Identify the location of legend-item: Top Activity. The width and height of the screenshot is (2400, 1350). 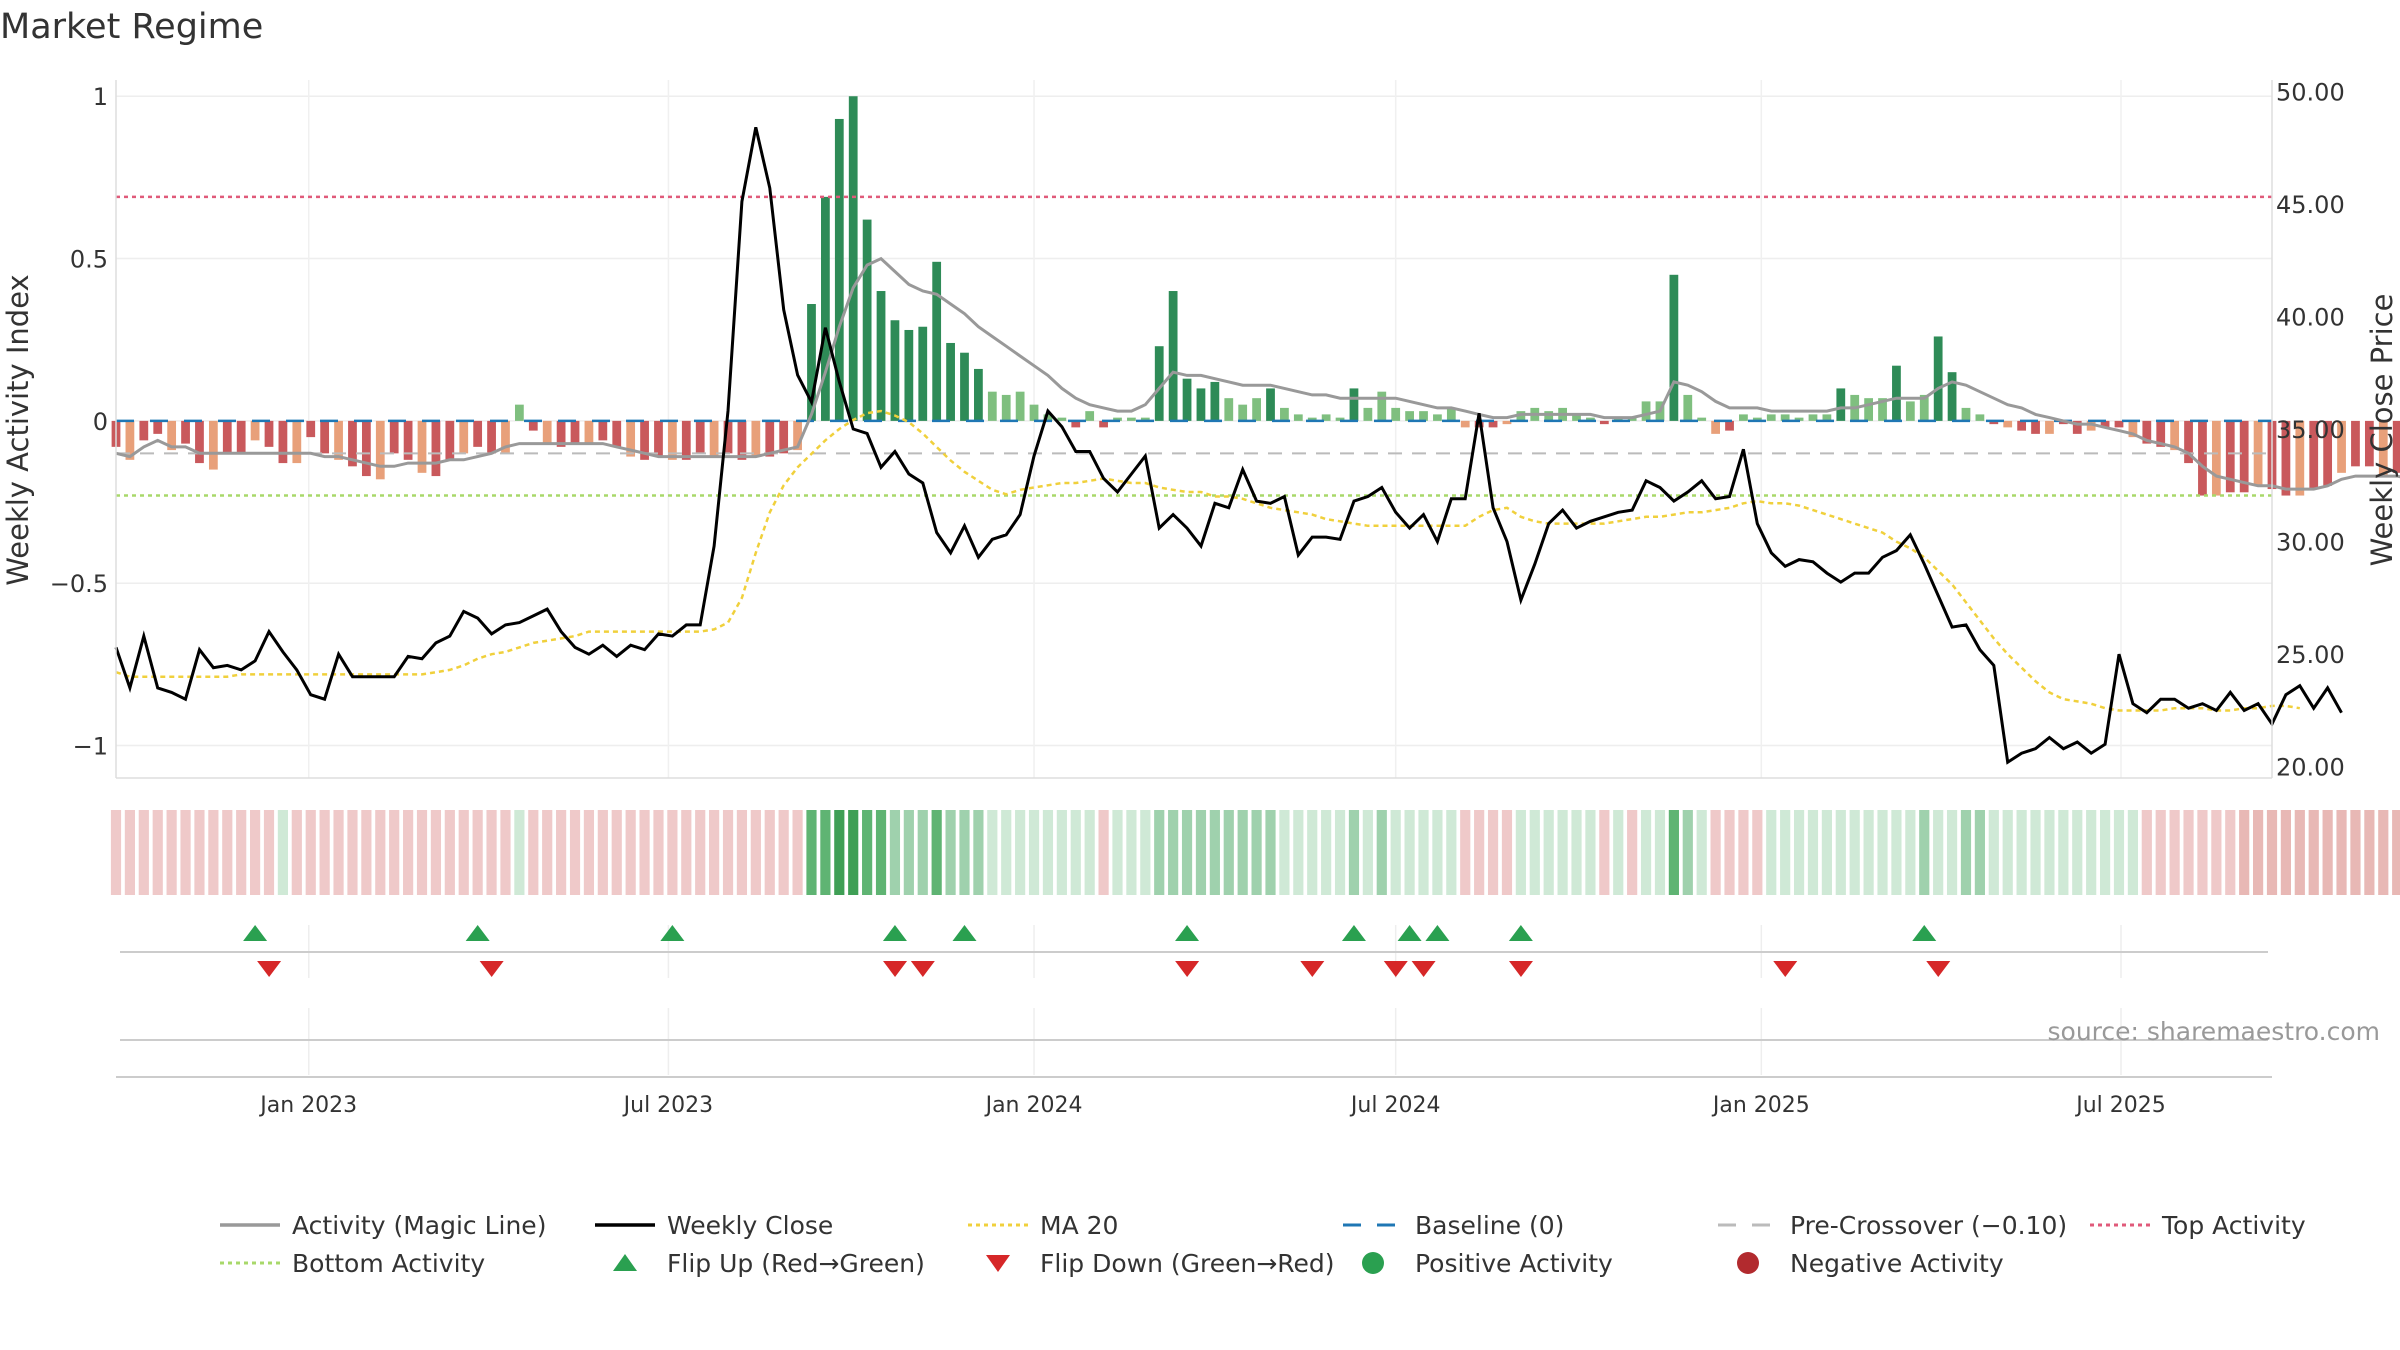
(2198, 1225).